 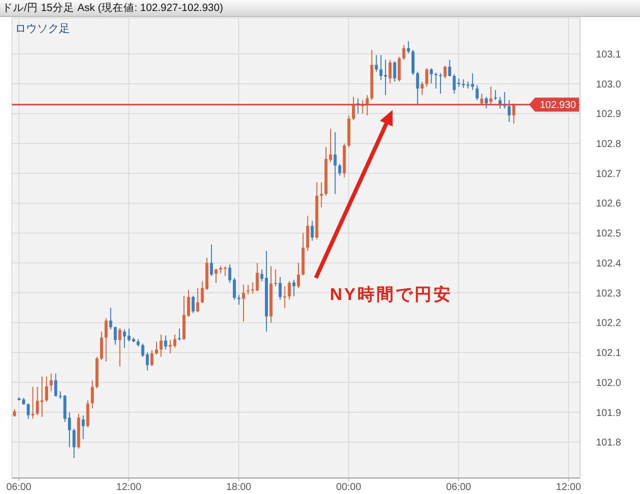 I want to click on y-tick-label: 102.3, so click(x=609, y=294).